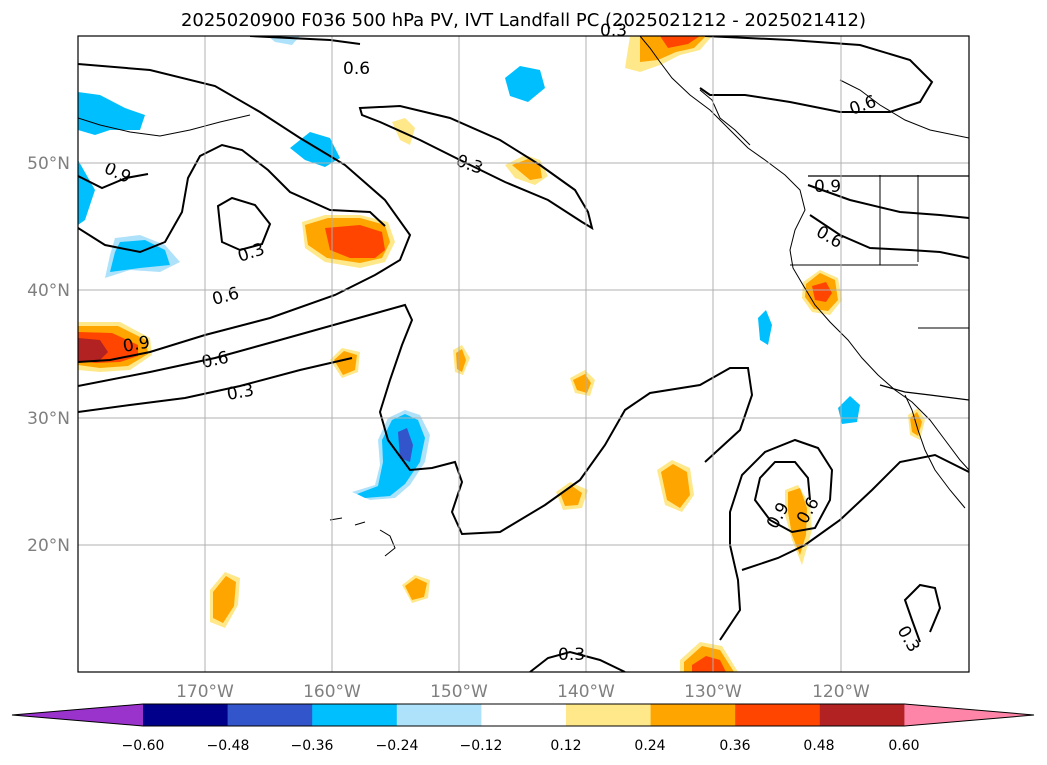 Image resolution: width=1047 pixels, height=765 pixels. What do you see at coordinates (888, 288) in the screenshot?
I see `border-lines` at bounding box center [888, 288].